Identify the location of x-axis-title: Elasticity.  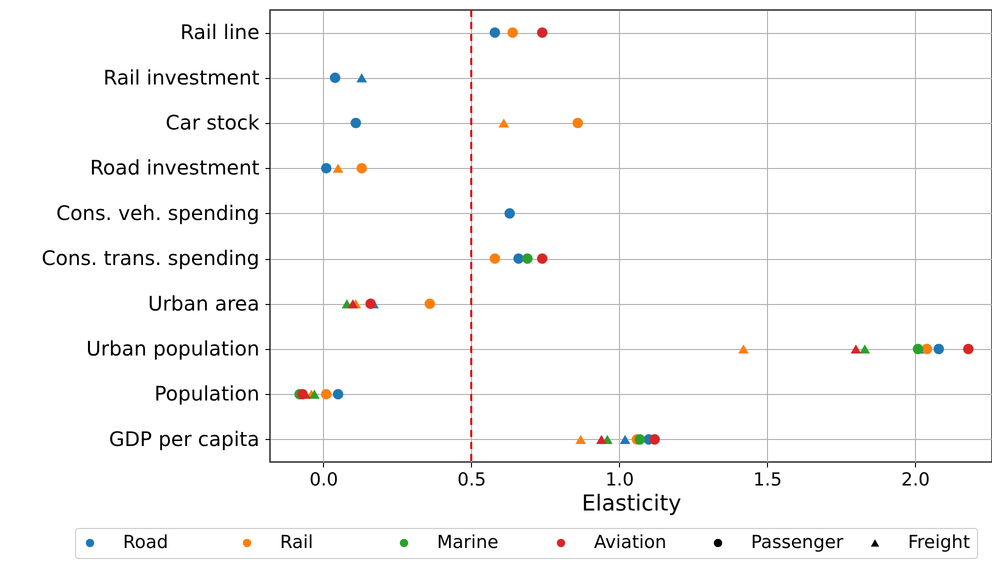
(632, 504).